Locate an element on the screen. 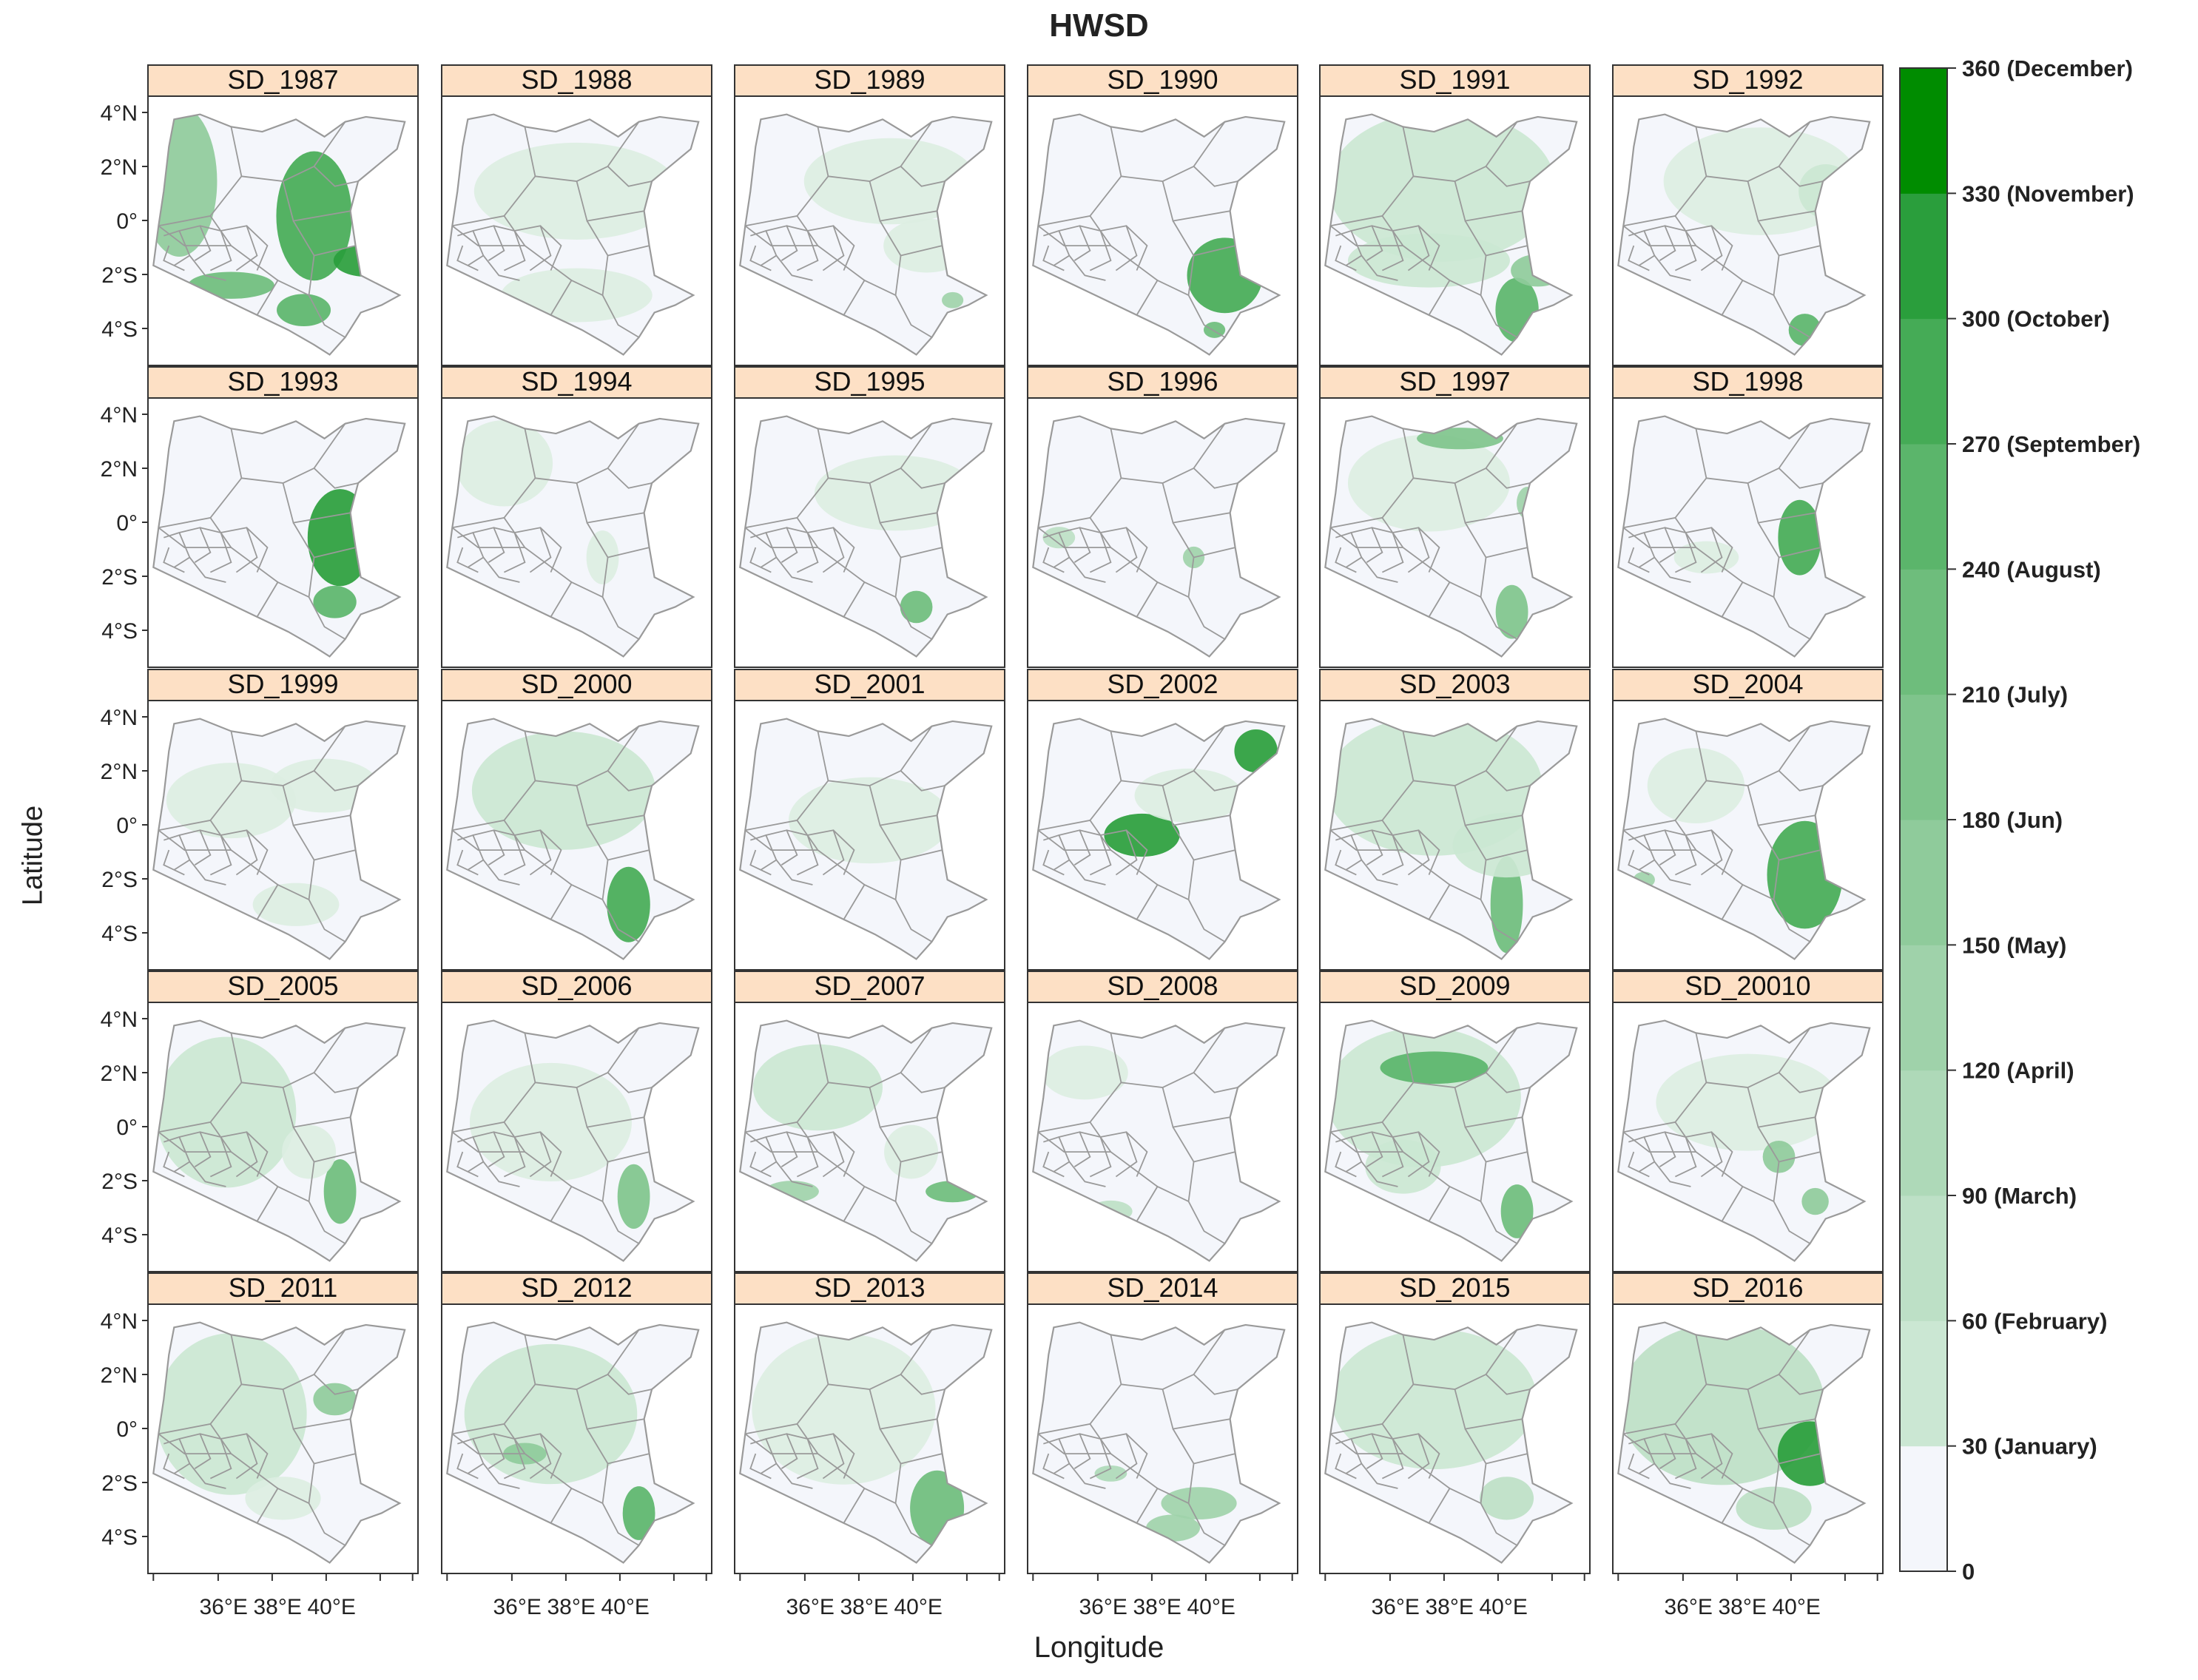 This screenshot has width=2198, height=1680. map-panel: SD_1999 4°N 2°N 0° 2°S 4°S is located at coordinates (260, 820).